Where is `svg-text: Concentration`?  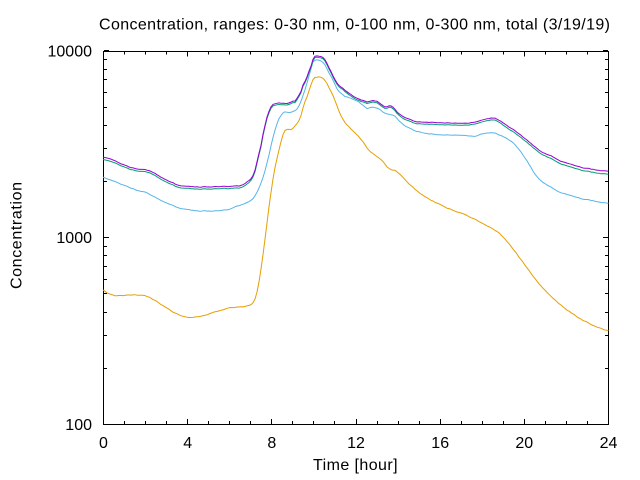
svg-text: Concentration is located at coordinates (16, 235).